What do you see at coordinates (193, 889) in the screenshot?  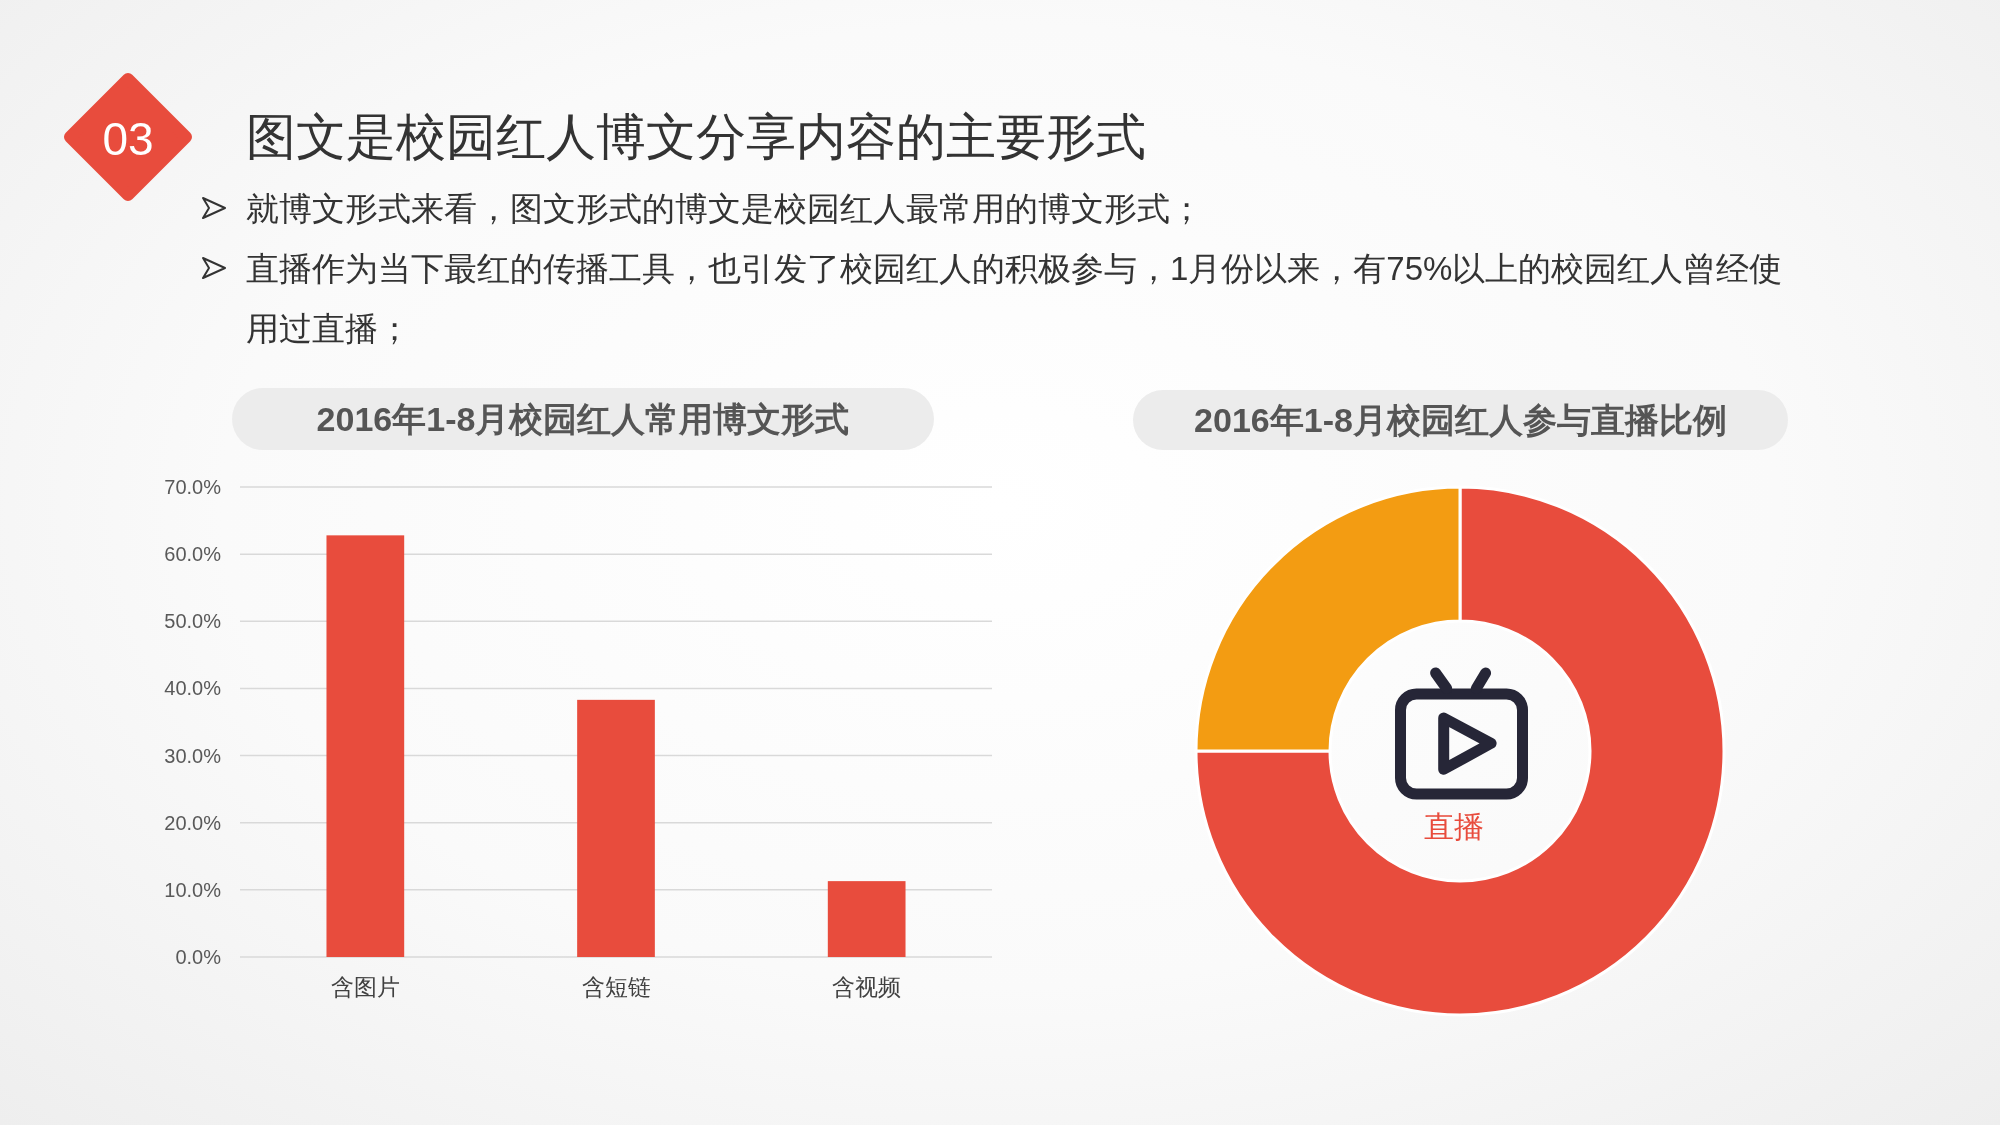 I see `y-tick-label: 10.0%` at bounding box center [193, 889].